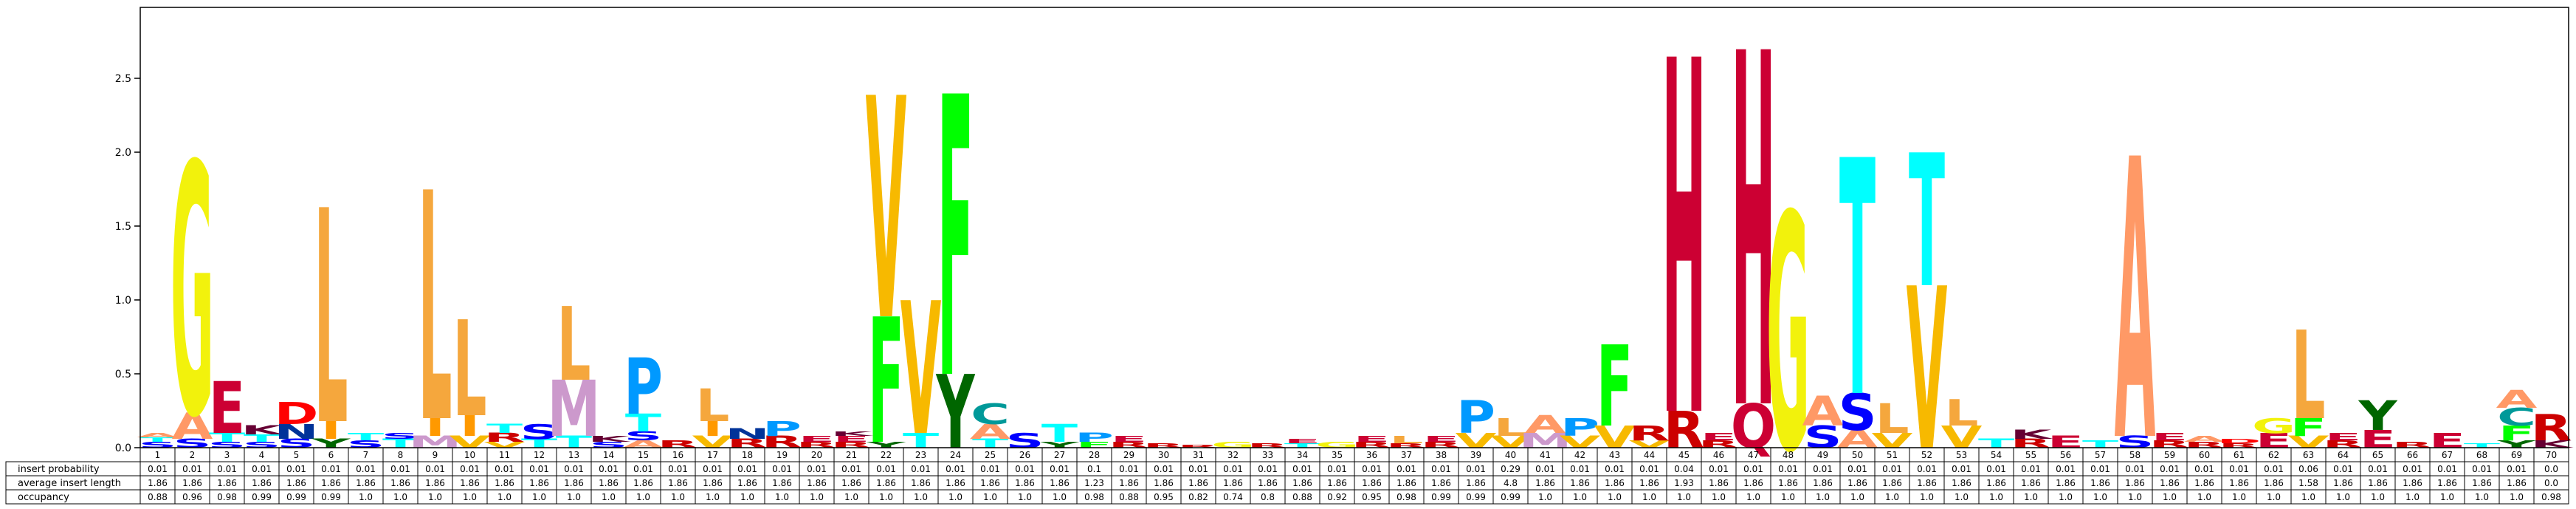 The height and width of the screenshot is (509, 2576). I want to click on position-row-value: 47, so click(1754, 455).